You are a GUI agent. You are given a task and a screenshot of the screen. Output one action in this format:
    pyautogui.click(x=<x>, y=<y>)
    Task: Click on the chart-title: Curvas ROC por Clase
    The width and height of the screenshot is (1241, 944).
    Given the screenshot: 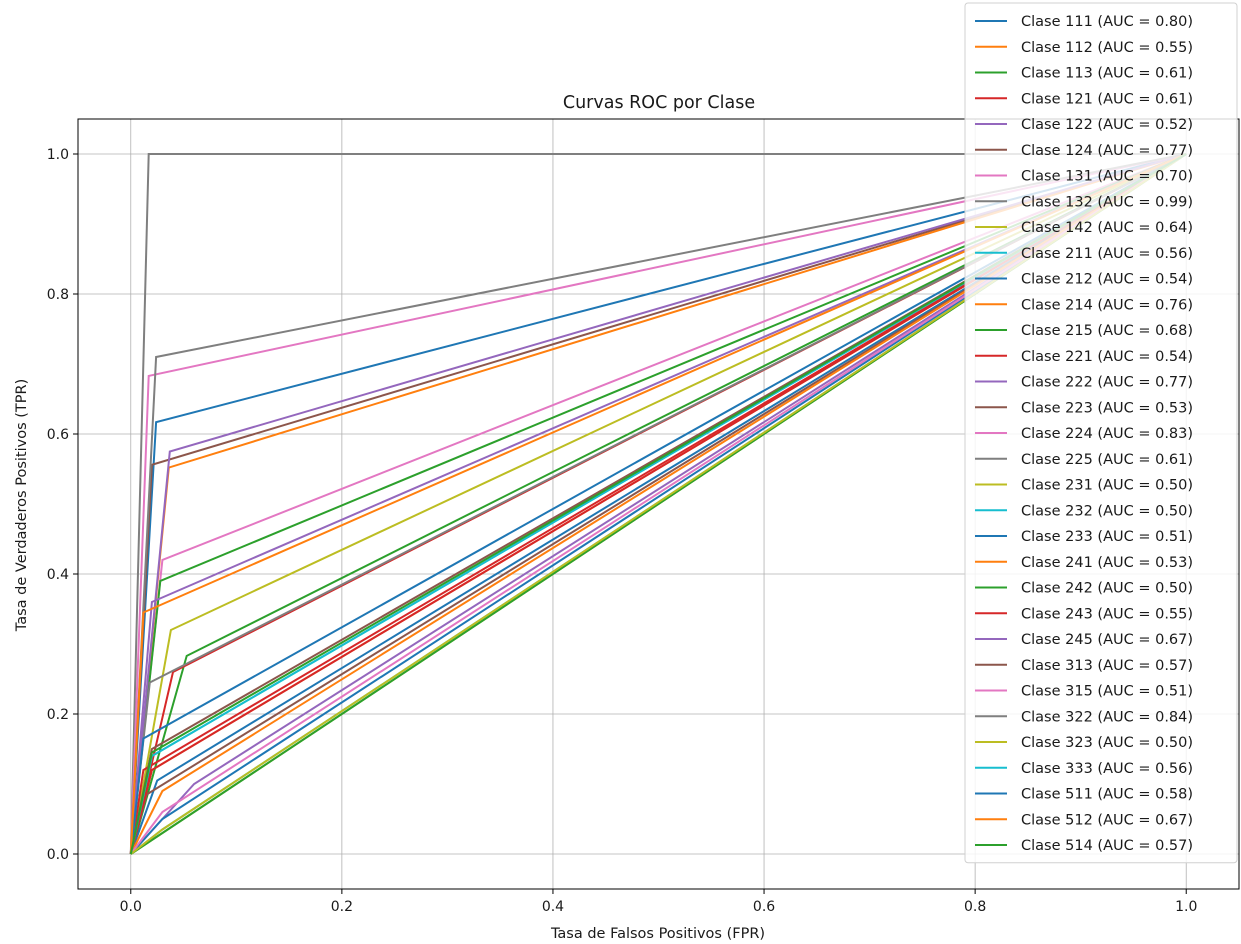 What is the action you would take?
    pyautogui.click(x=659, y=103)
    